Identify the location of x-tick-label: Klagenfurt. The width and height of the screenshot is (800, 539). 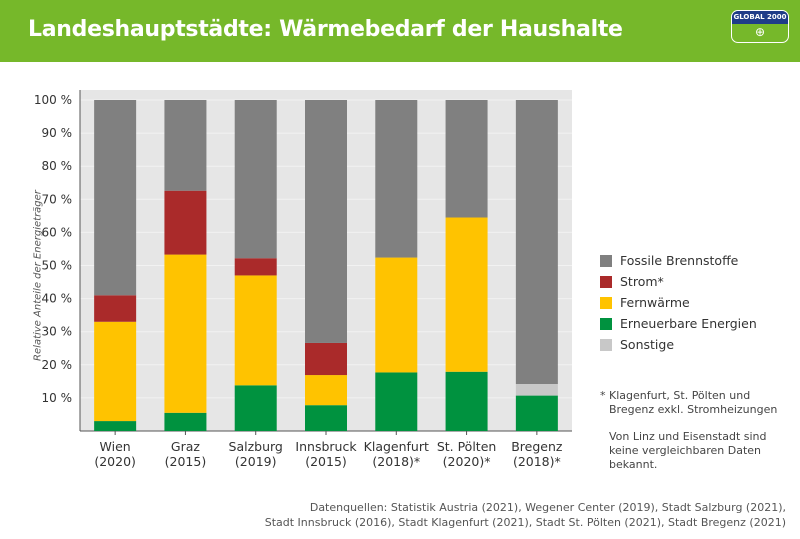
(396, 446).